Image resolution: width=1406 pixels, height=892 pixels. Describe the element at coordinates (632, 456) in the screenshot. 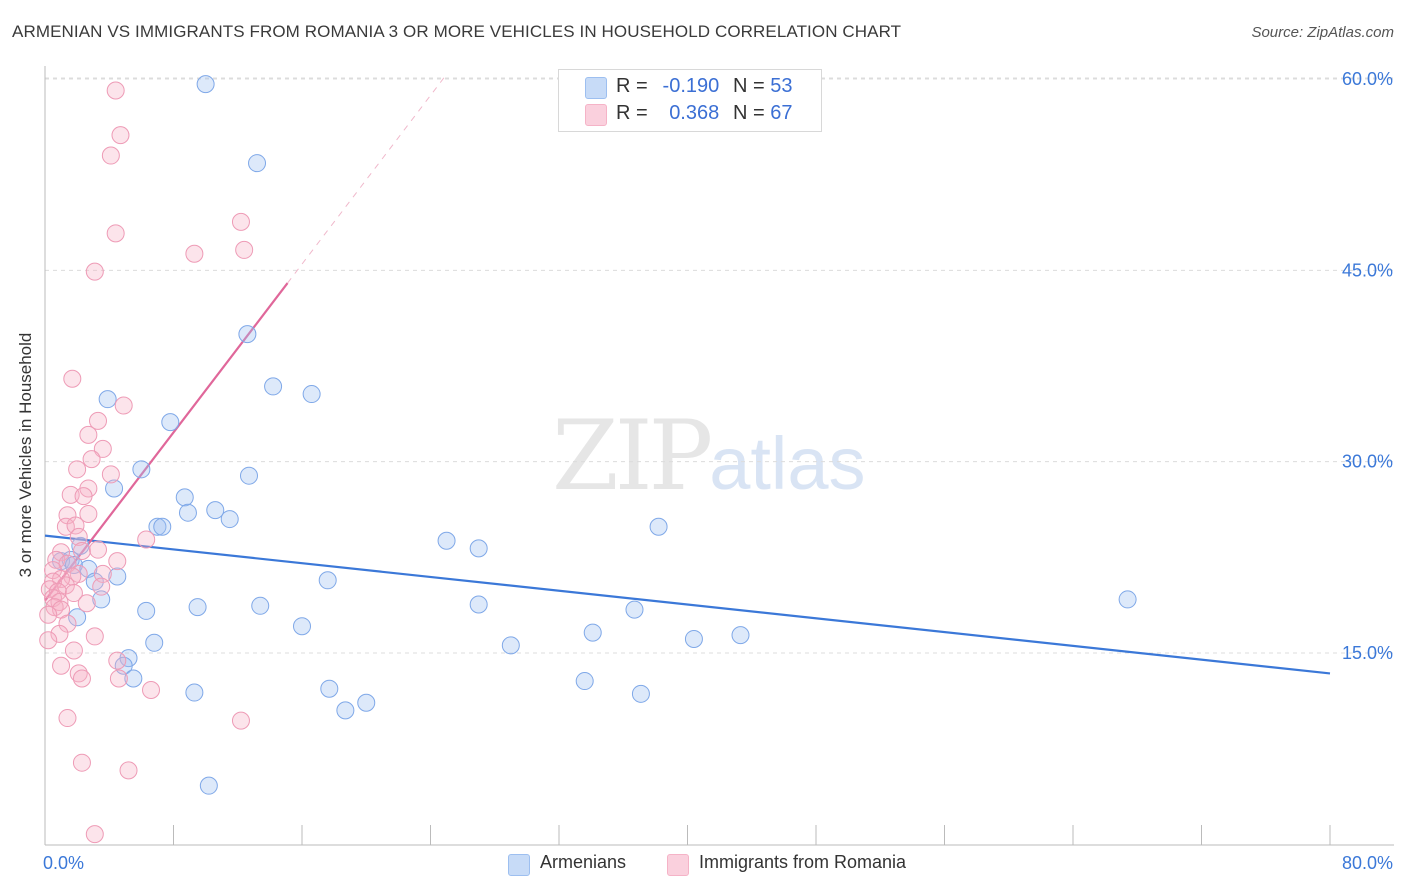

I see `watermark-zip: ZIP` at that location.